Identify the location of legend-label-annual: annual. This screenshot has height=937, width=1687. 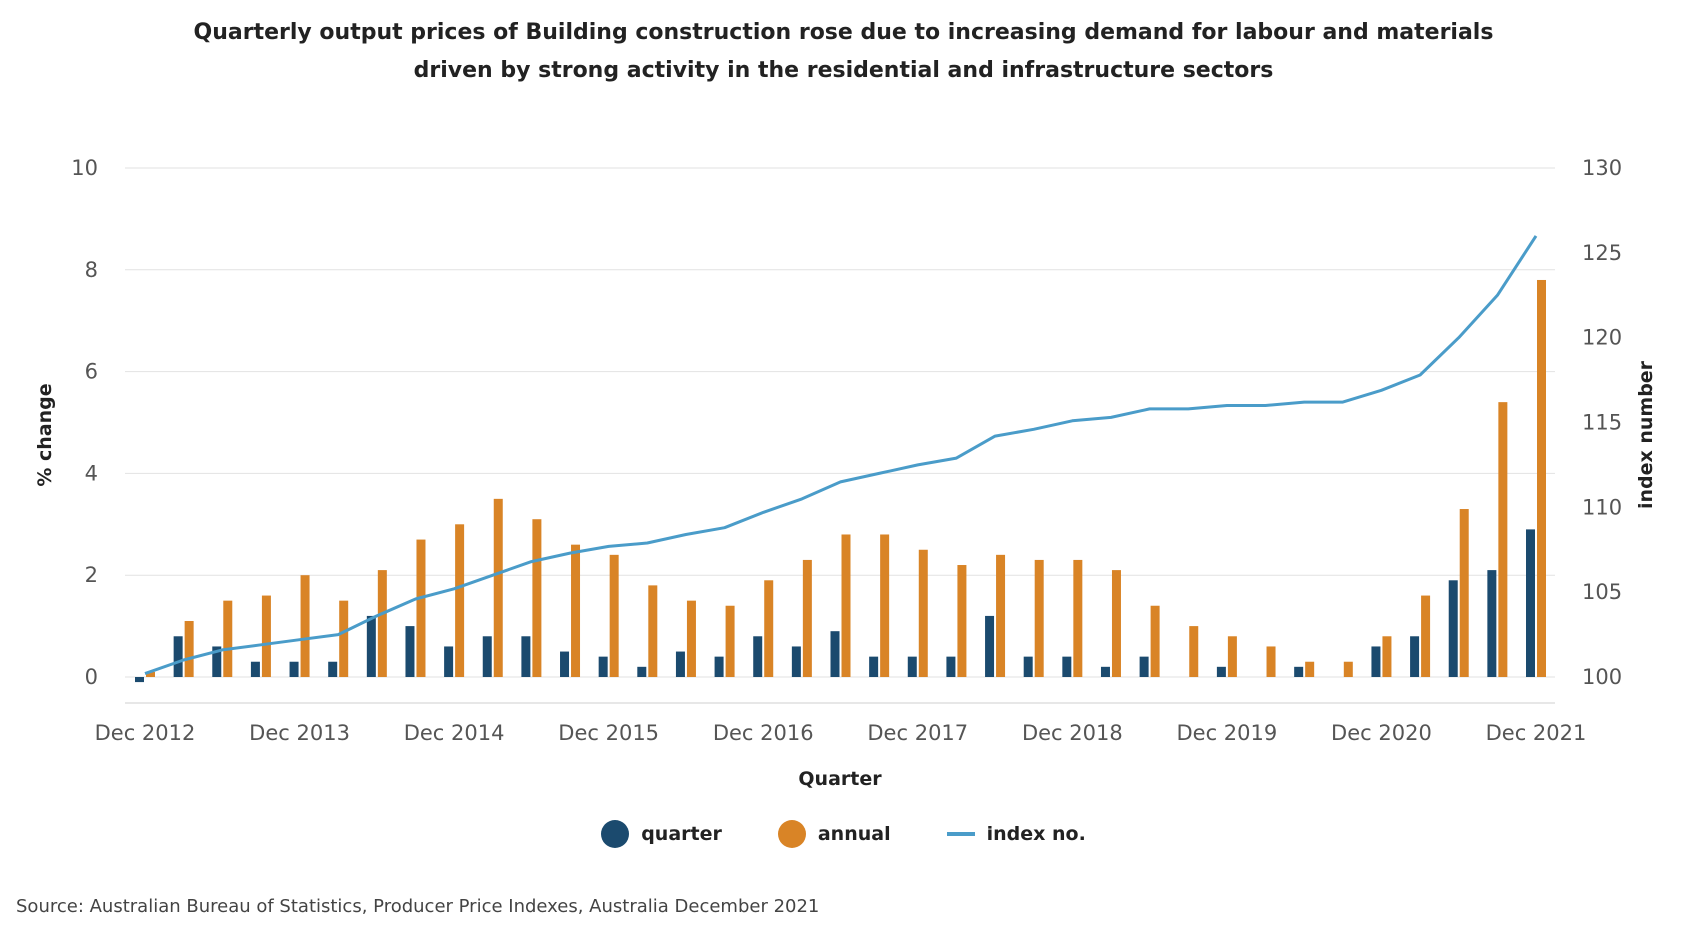
(854, 834).